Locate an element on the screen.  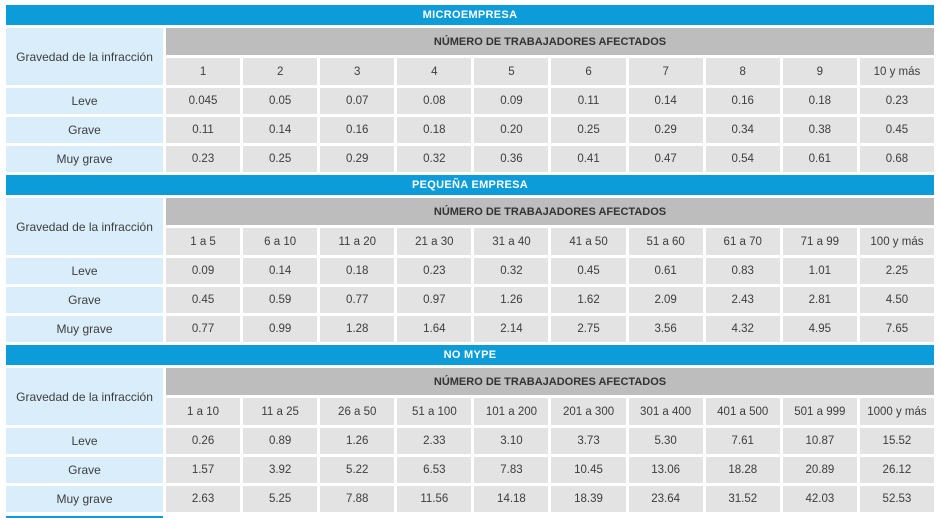
fine-value-cell: 0.25 is located at coordinates (280, 159).